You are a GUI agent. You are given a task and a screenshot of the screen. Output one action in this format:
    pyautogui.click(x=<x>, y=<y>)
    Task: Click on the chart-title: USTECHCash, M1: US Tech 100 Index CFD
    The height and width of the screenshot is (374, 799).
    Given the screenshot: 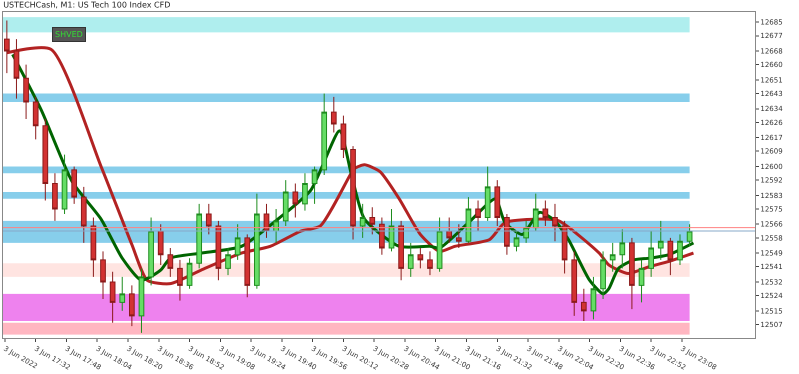 What is the action you would take?
    pyautogui.click(x=86, y=5)
    